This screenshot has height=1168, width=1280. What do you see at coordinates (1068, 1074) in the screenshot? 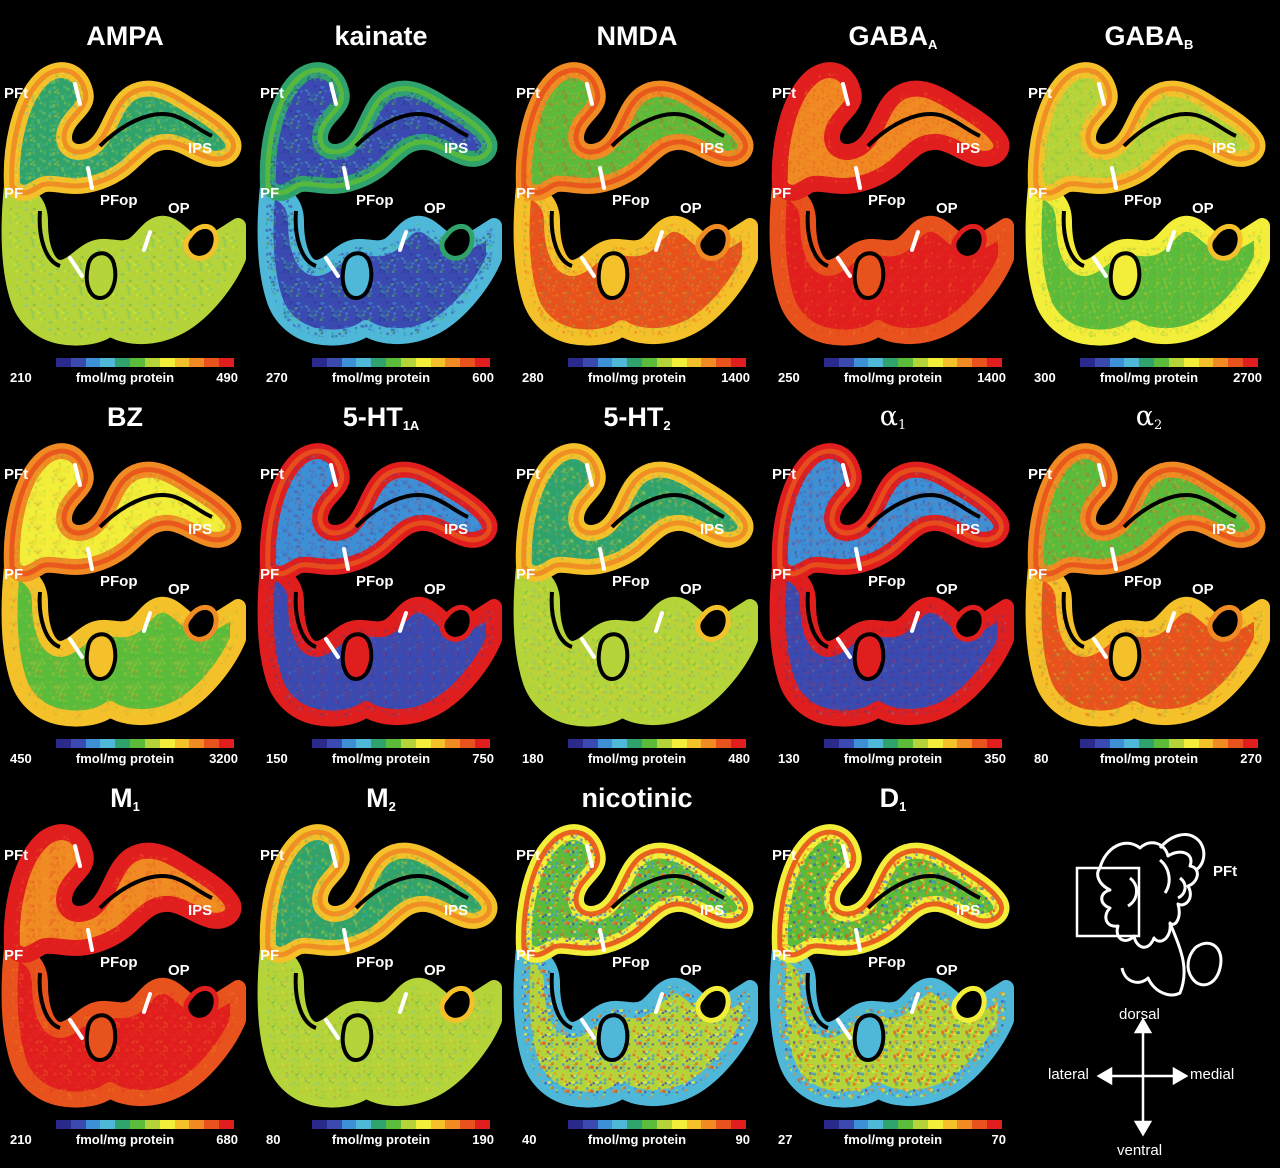
I see `orientation-lateral: lateral` at bounding box center [1068, 1074].